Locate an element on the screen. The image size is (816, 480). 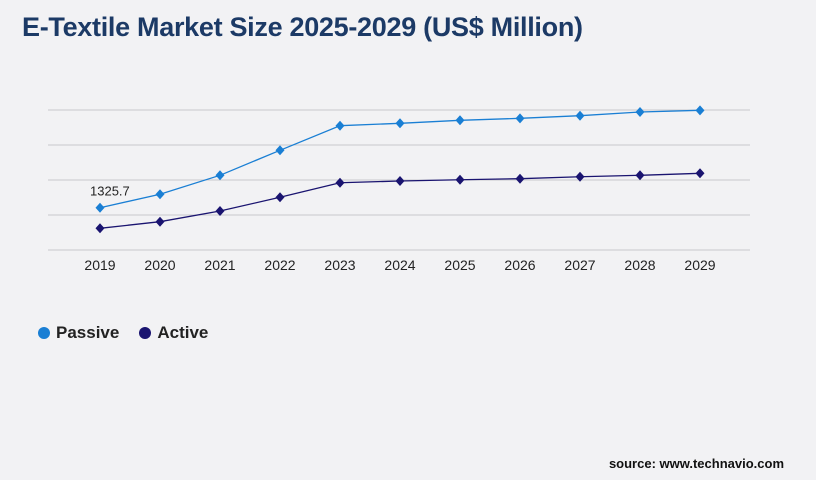
data-label: 1325.7 is located at coordinates (110, 191).